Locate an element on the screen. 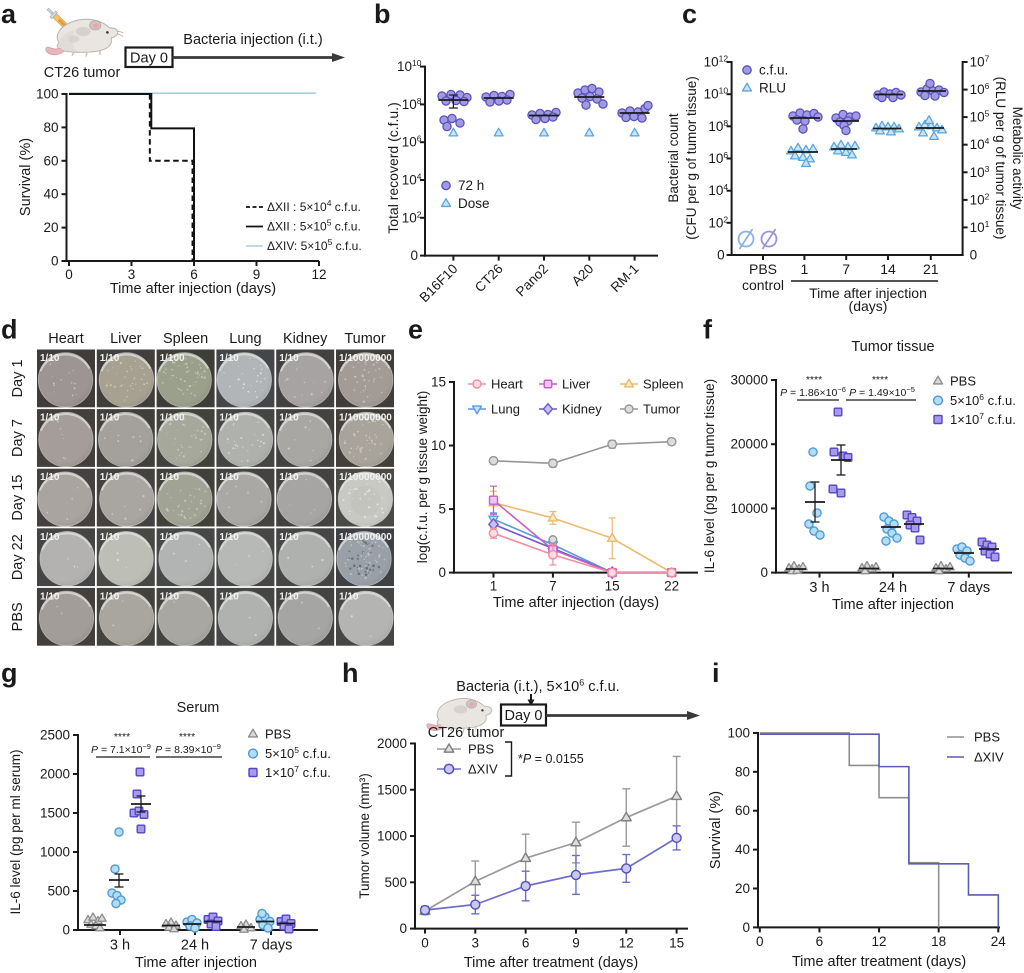 The image size is (1024, 973). svg-text: d is located at coordinates (9, 330).